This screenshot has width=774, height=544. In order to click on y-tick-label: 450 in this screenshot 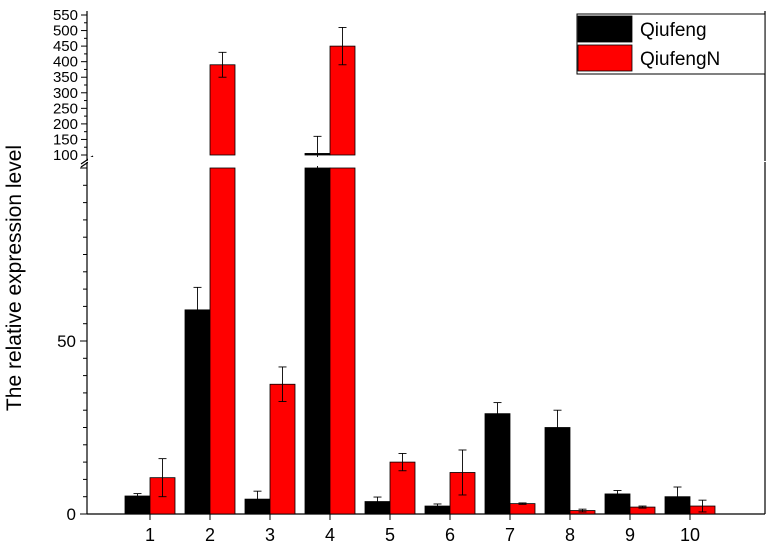, I will do `click(65, 46)`.